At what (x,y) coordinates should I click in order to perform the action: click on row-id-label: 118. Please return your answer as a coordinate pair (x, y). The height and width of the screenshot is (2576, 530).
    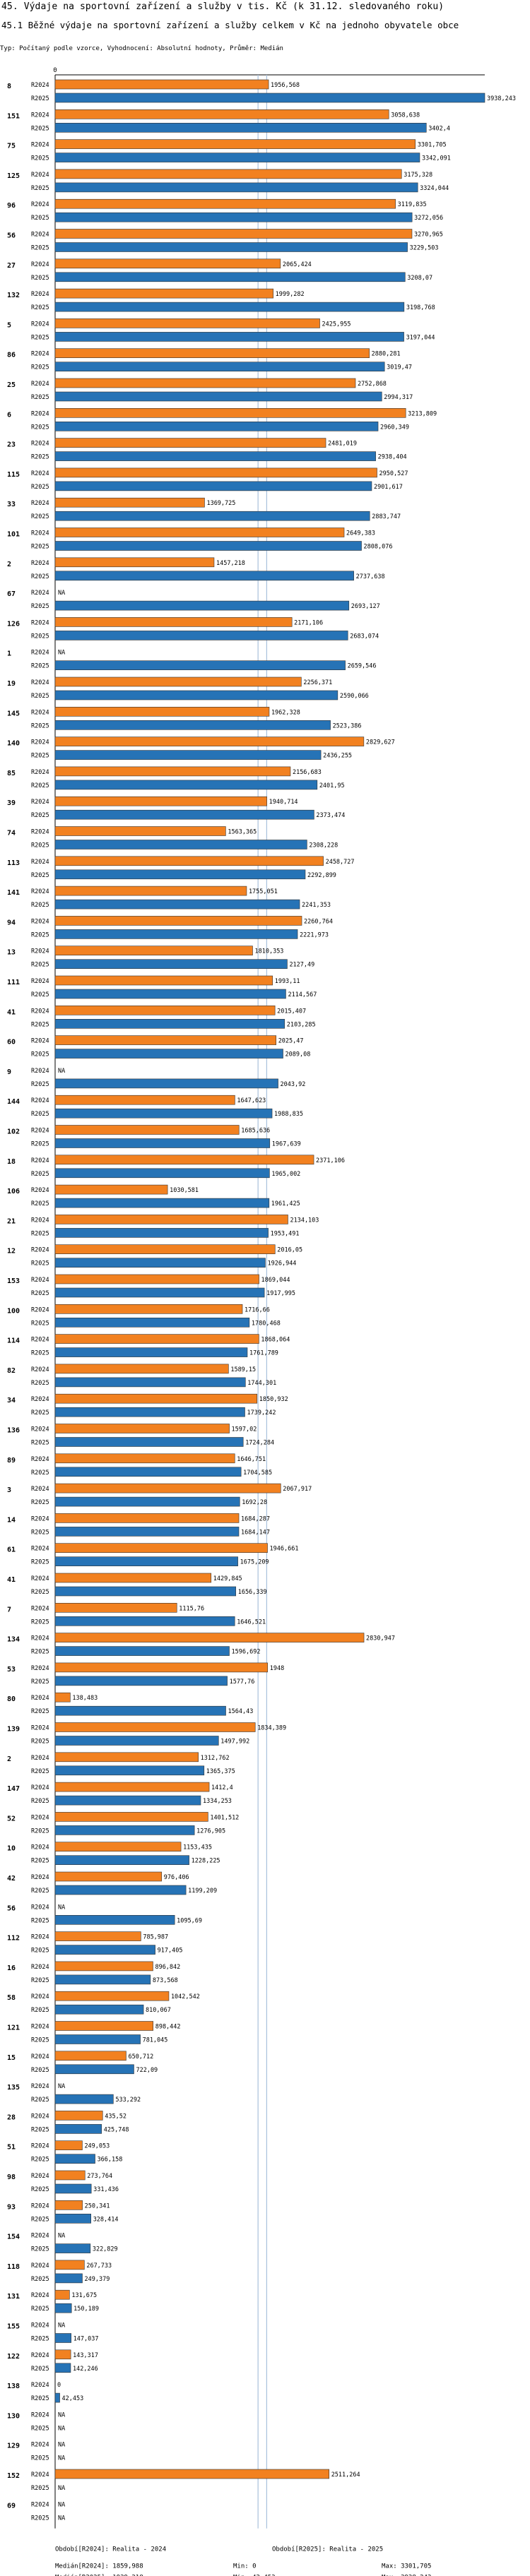
    Looking at the image, I should click on (13, 2267).